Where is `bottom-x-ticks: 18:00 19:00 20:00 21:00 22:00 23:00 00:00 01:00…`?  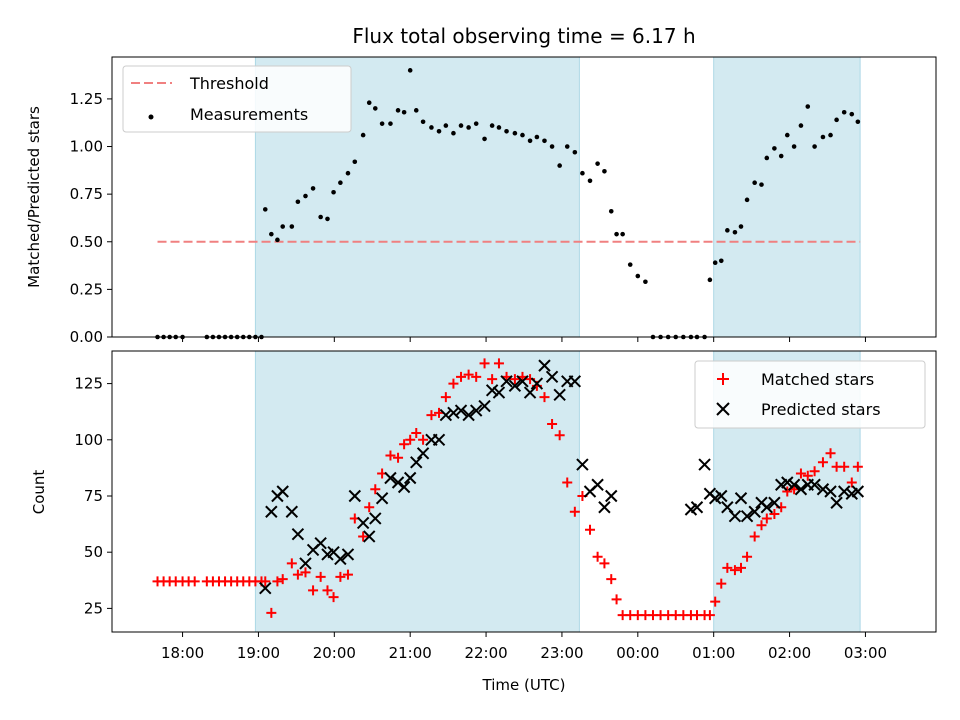 bottom-x-ticks: 18:00 19:00 20:00 21:00 22:00 23:00 00:00 01:00… is located at coordinates (524, 647).